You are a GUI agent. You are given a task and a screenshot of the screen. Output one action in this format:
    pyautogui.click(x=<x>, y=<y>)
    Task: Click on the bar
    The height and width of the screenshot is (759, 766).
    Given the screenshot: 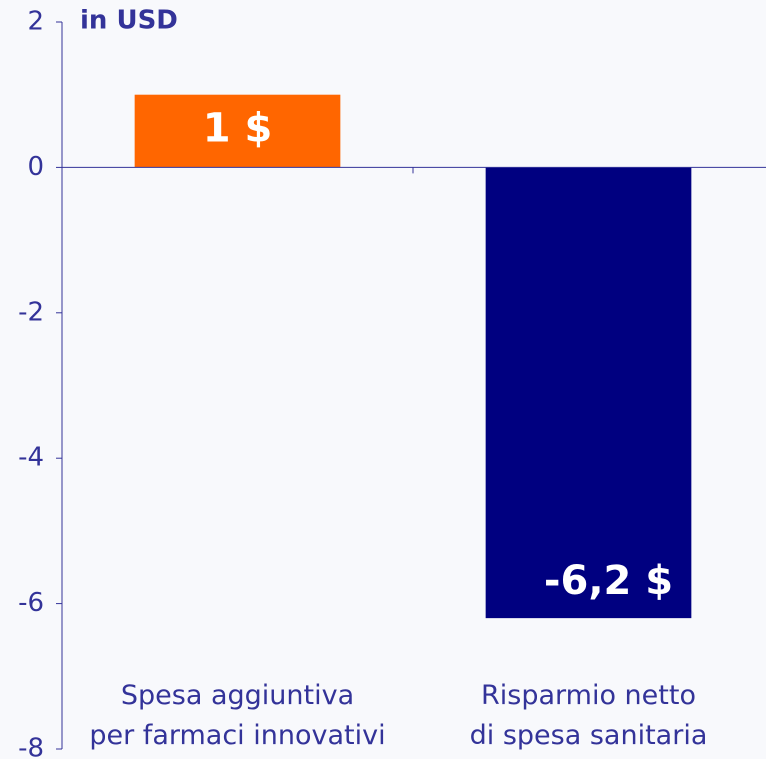 What is the action you would take?
    pyautogui.click(x=237, y=131)
    